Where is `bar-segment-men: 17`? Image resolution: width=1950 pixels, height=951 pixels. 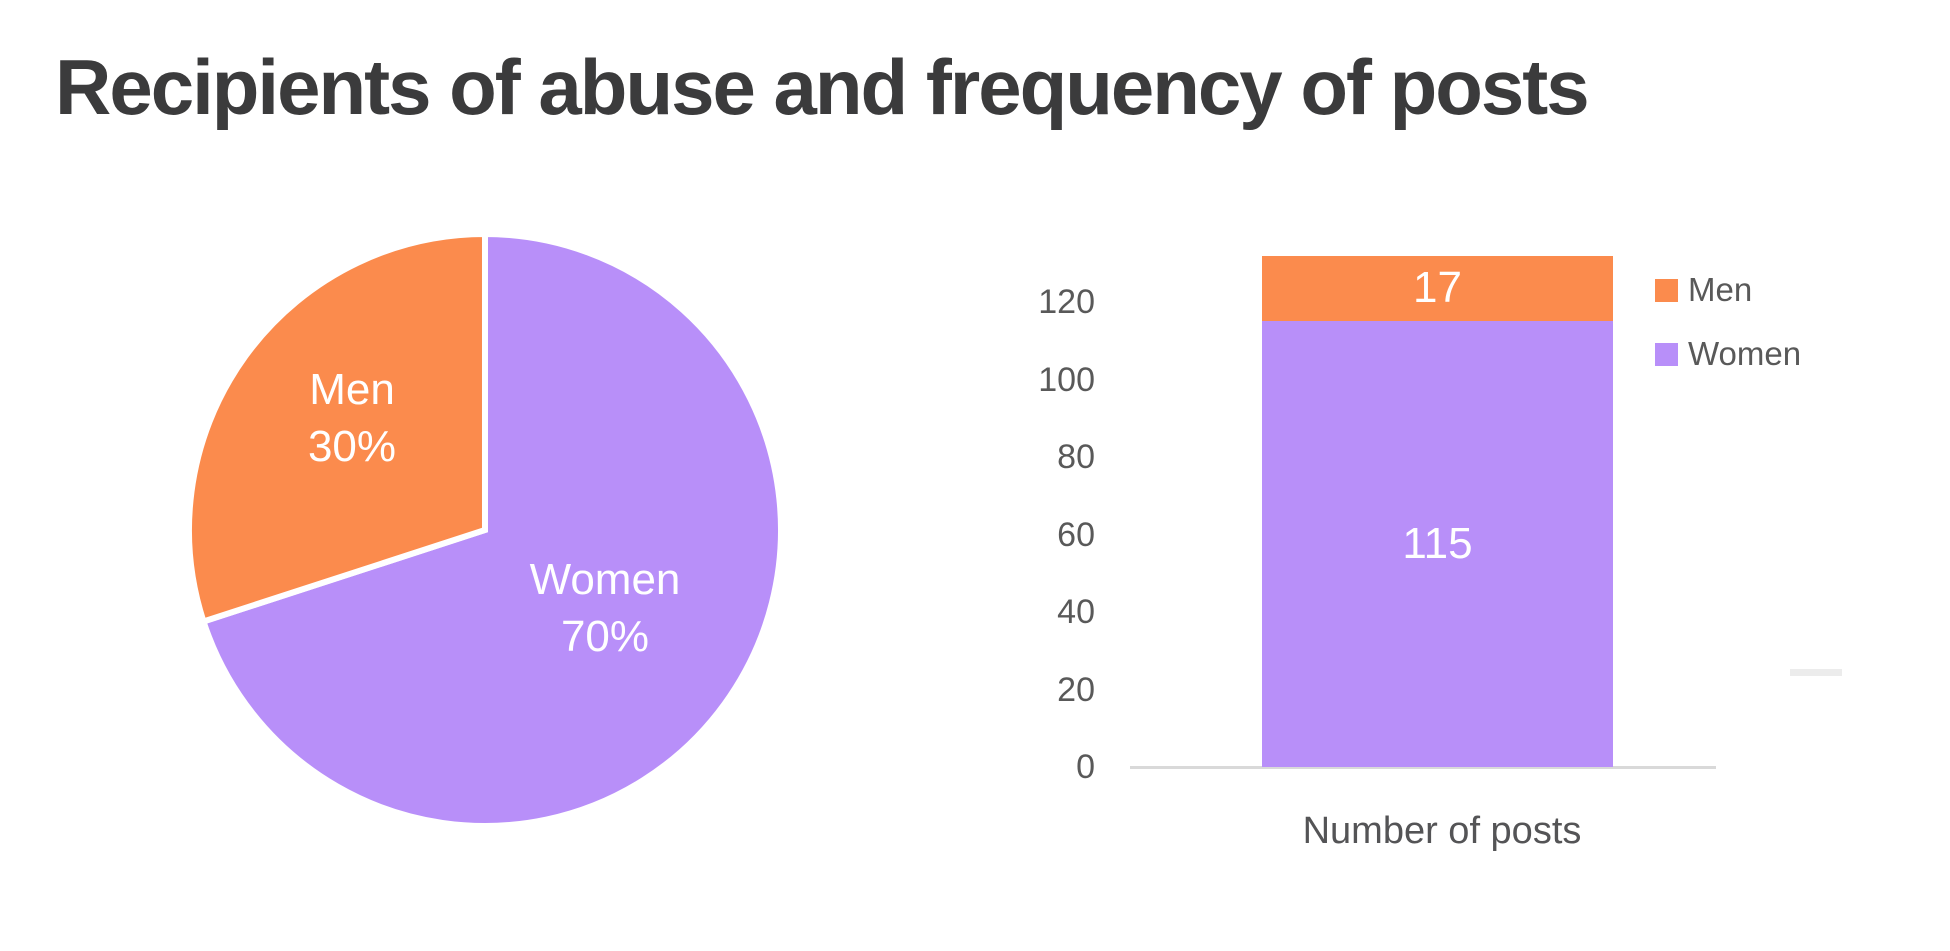
bar-segment-men: 17 is located at coordinates (1437, 288).